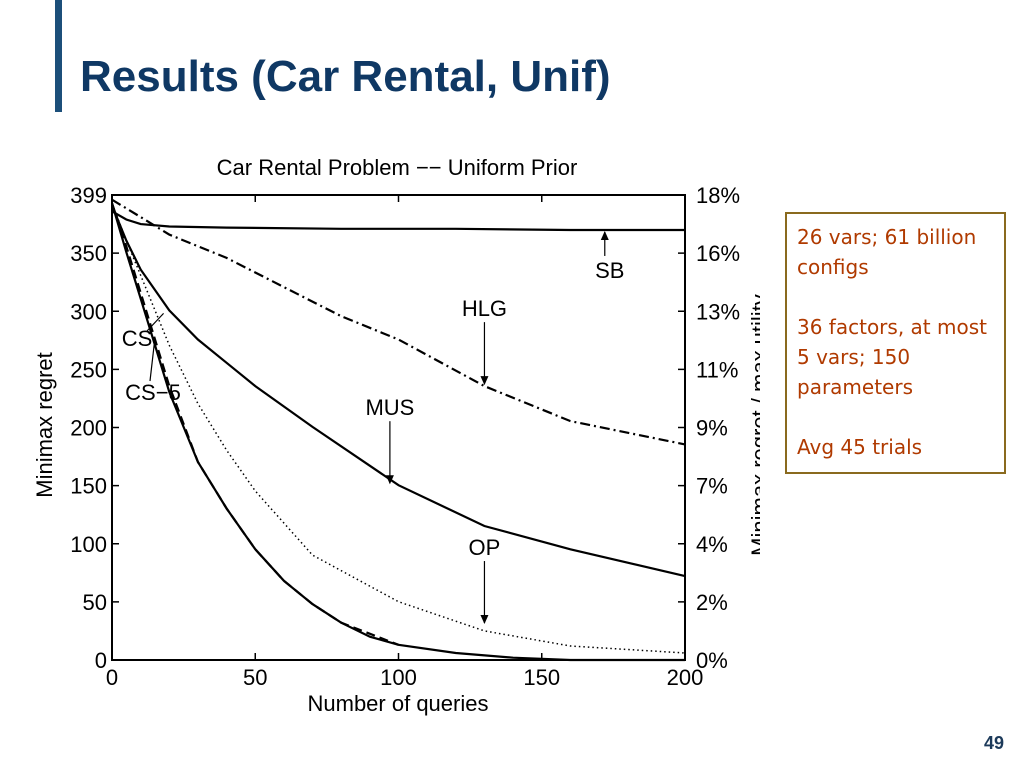  I want to click on y2-tick-label: 2%, so click(712, 602).